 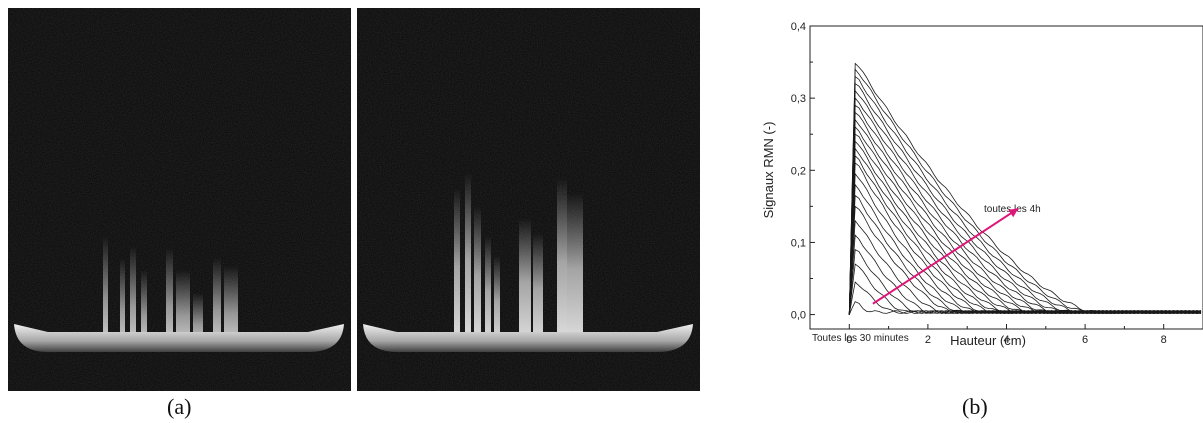 What do you see at coordinates (860, 338) in the screenshot?
I see `annotation-30-minutes: Toutes les 30 minutes` at bounding box center [860, 338].